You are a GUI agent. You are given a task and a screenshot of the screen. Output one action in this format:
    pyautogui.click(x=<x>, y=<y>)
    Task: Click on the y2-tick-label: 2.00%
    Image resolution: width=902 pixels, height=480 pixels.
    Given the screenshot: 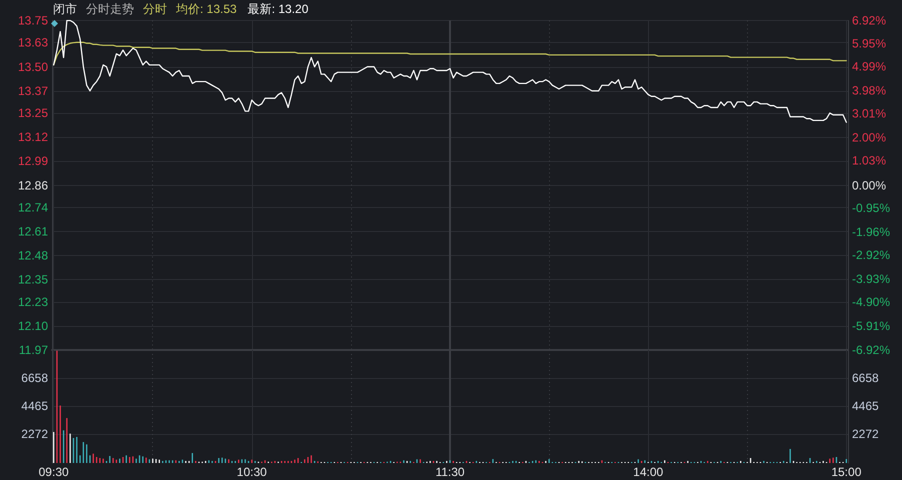 What is the action you would take?
    pyautogui.click(x=869, y=137)
    